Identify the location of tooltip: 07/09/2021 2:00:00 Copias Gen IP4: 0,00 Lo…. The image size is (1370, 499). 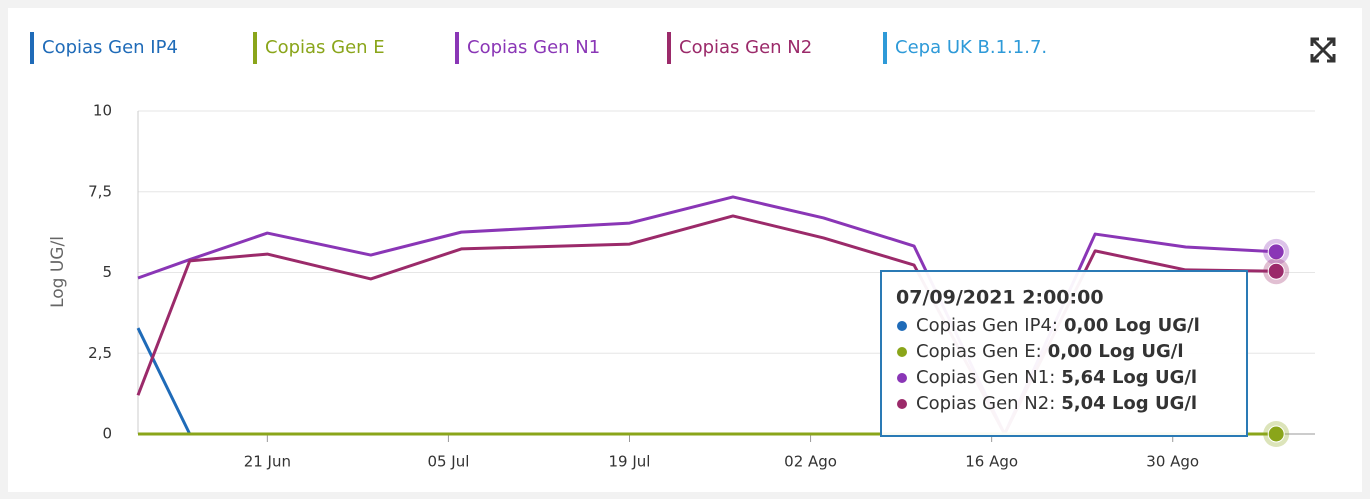
(1064, 353).